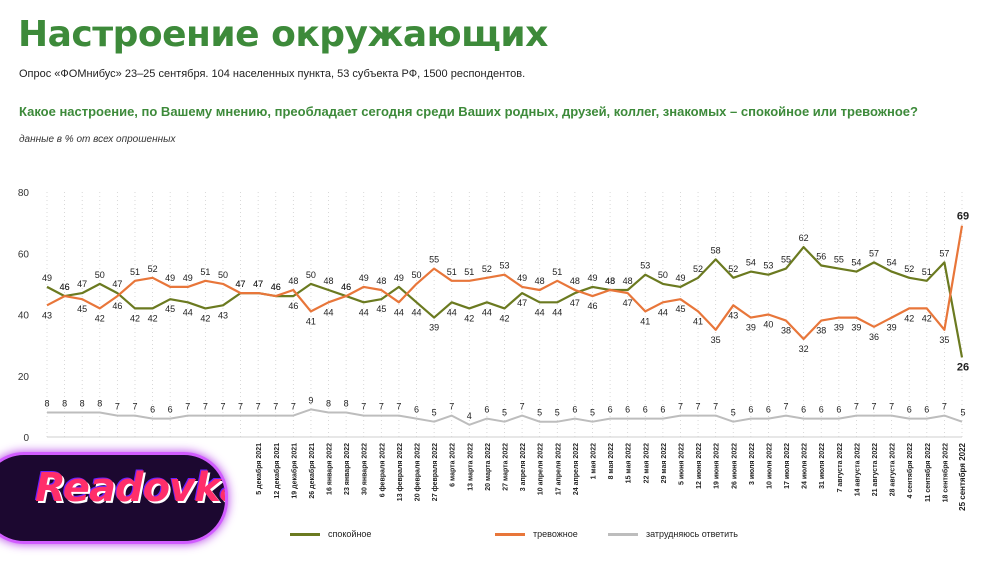 This screenshot has height=569, width=1000. Describe the element at coordinates (611, 461) in the screenshot. I see `x-tick-label: 8 мая 2022` at that location.